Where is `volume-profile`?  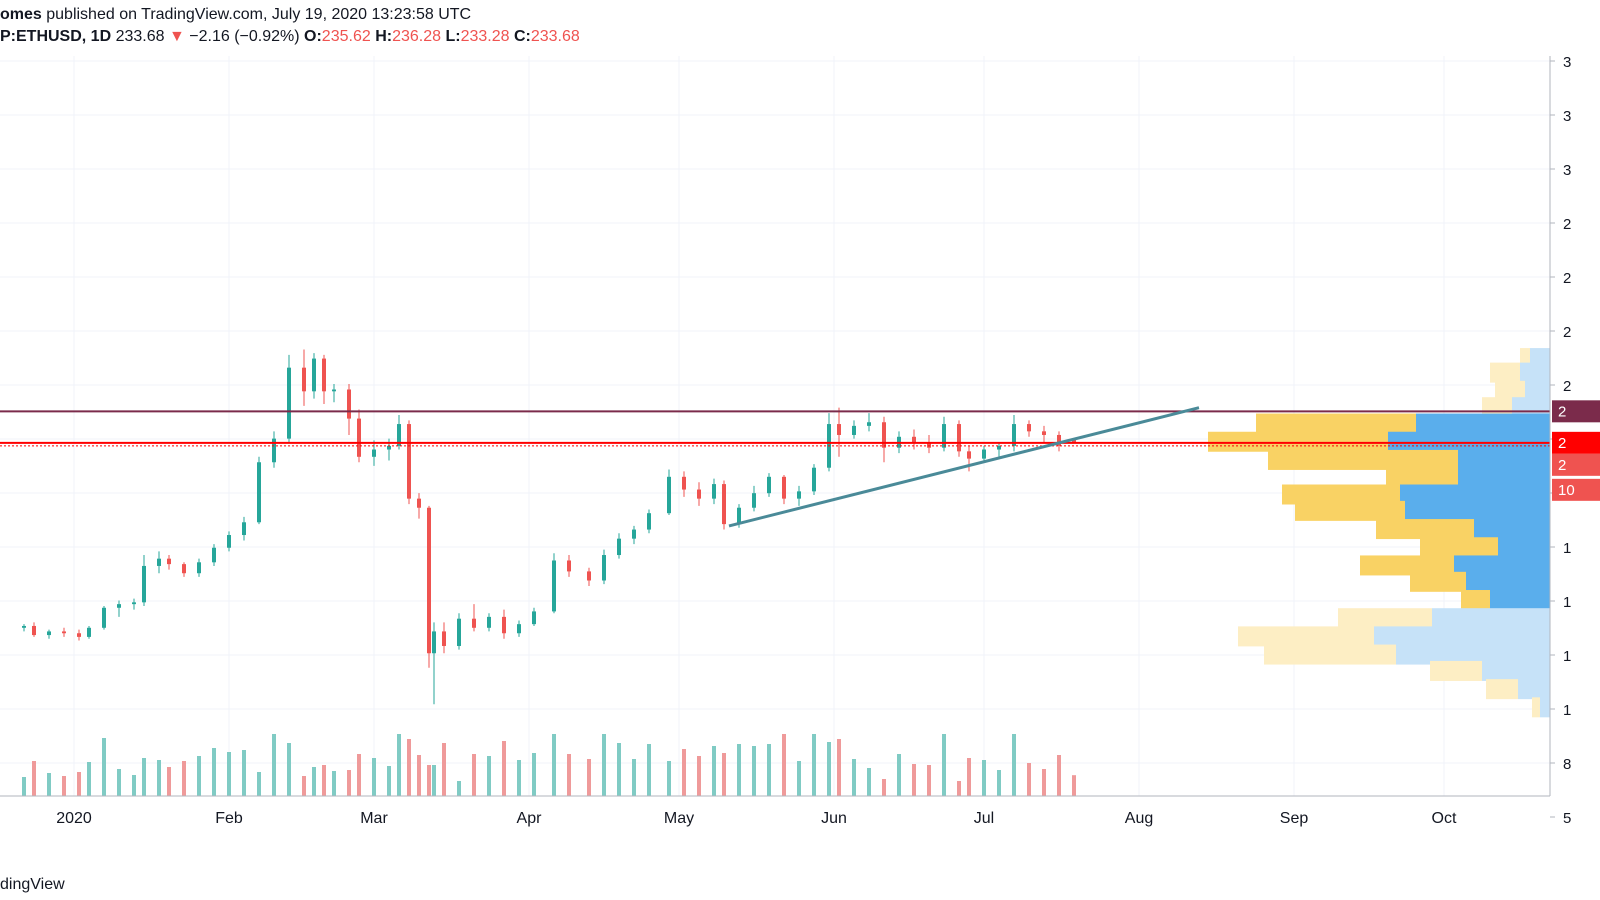 volume-profile is located at coordinates (1379, 533).